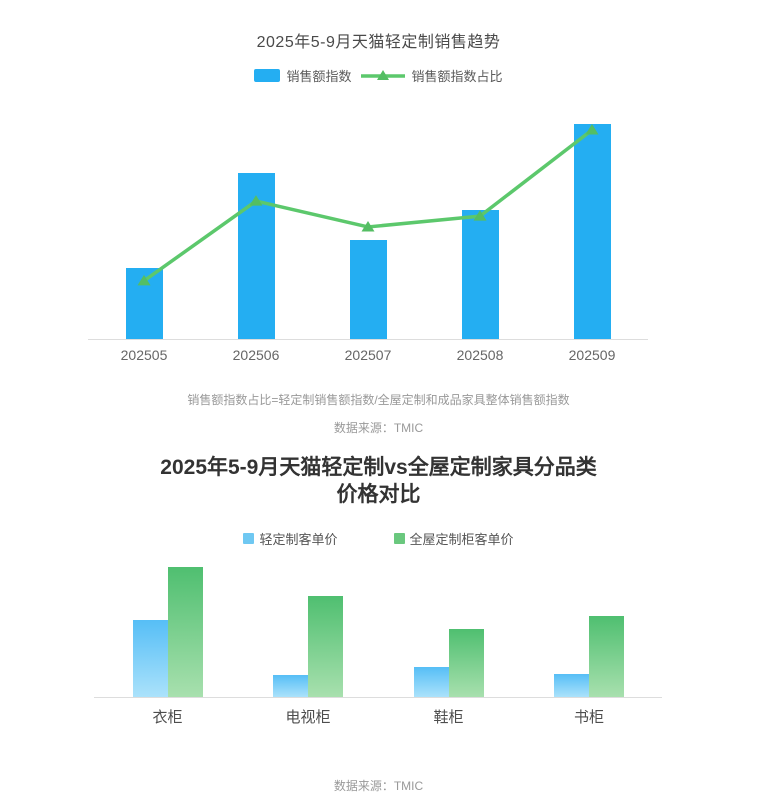 The image size is (757, 809). I want to click on light-custom-price-bar-电视柜, so click(290, 686).